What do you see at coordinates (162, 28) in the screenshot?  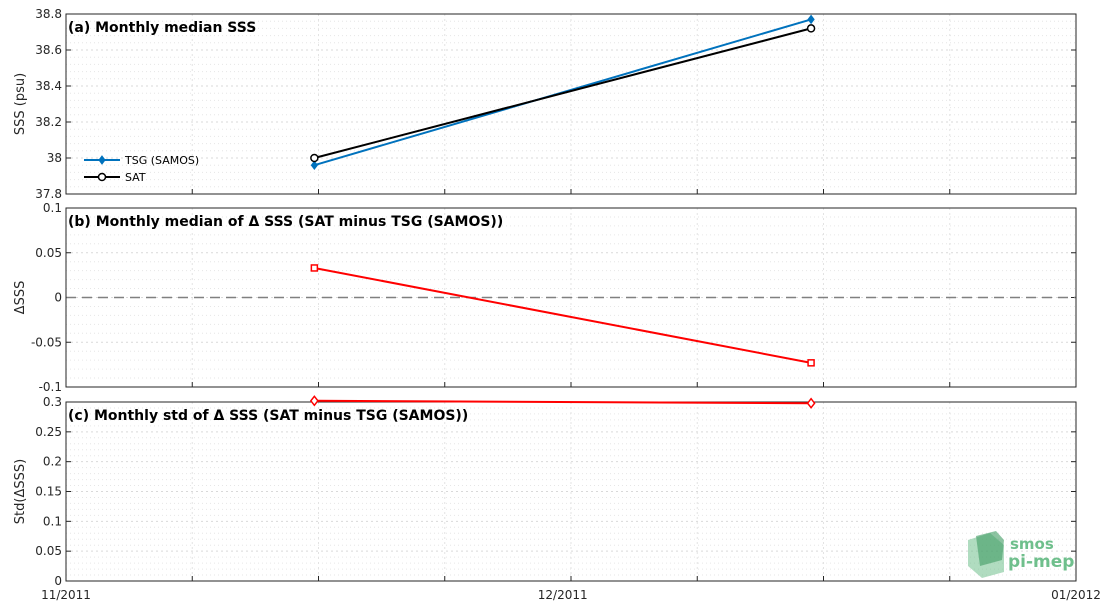 I see `panel-title: (a) Monthly median SSS` at bounding box center [162, 28].